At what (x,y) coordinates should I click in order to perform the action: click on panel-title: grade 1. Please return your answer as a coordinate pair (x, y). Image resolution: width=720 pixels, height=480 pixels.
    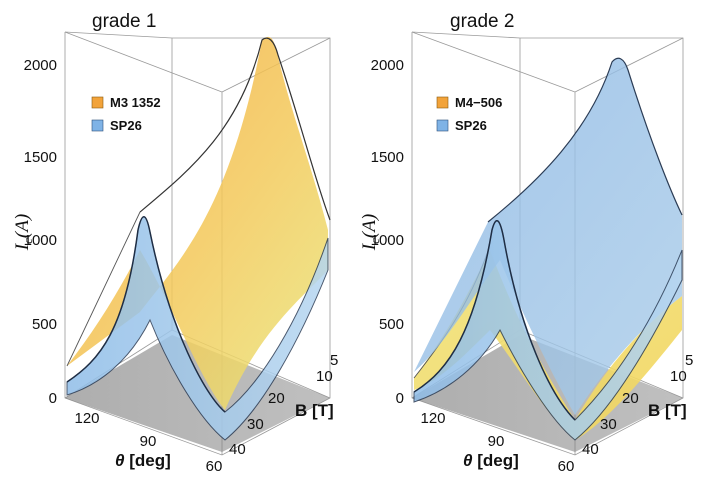
    Looking at the image, I should click on (124, 21).